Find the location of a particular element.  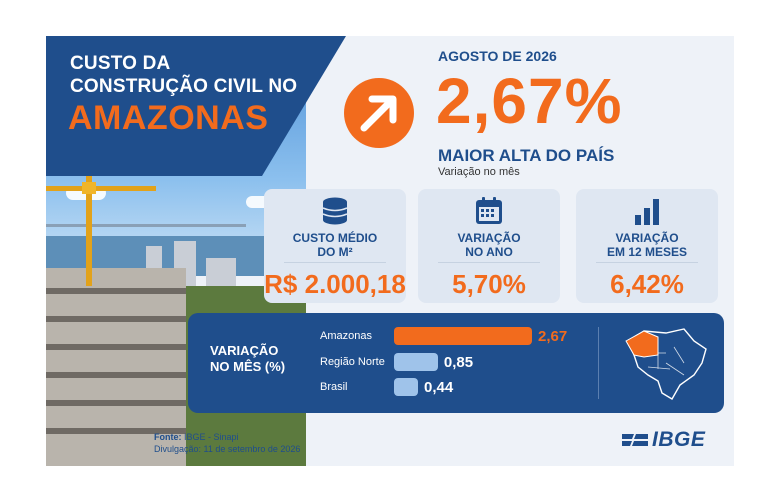

reference-date: AGOSTO DE 2026 is located at coordinates (497, 56).